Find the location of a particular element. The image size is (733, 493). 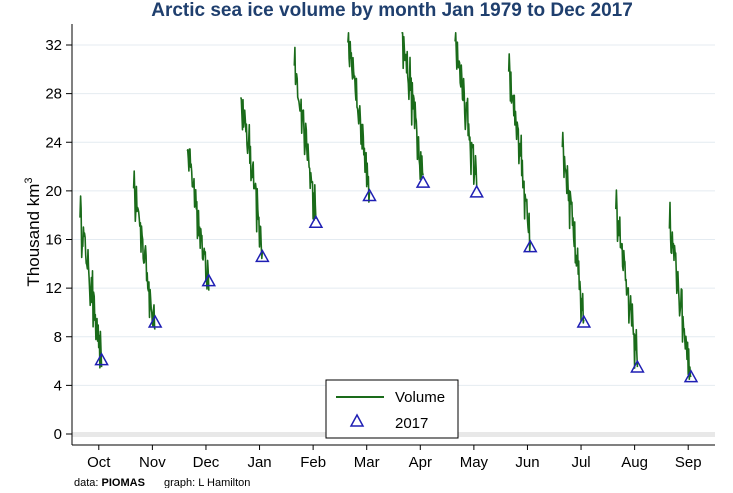

x-tick-label: Nov is located at coordinates (152, 462).